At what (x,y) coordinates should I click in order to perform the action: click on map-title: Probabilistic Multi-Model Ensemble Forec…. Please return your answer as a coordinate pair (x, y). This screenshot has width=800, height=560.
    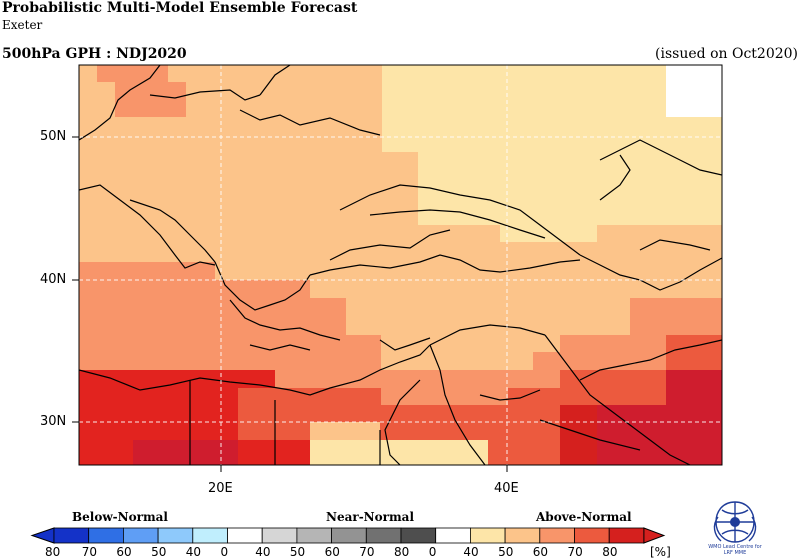
    Looking at the image, I should click on (180, 8).